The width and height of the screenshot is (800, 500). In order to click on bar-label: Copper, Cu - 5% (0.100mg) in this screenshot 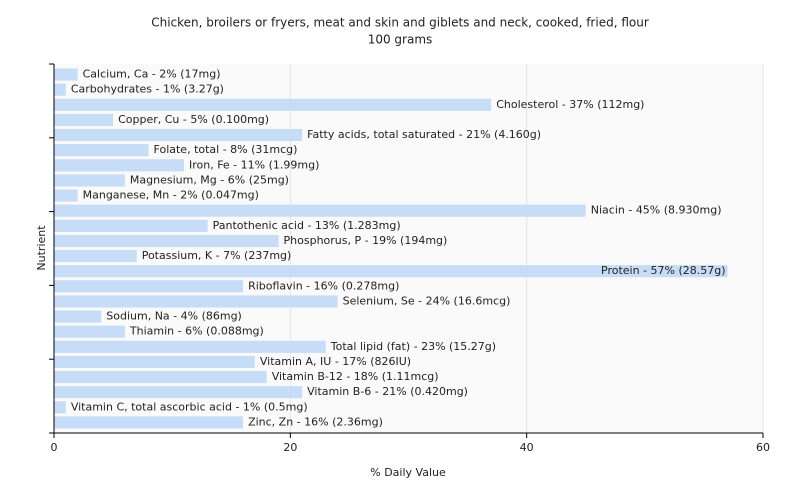, I will do `click(193, 119)`.